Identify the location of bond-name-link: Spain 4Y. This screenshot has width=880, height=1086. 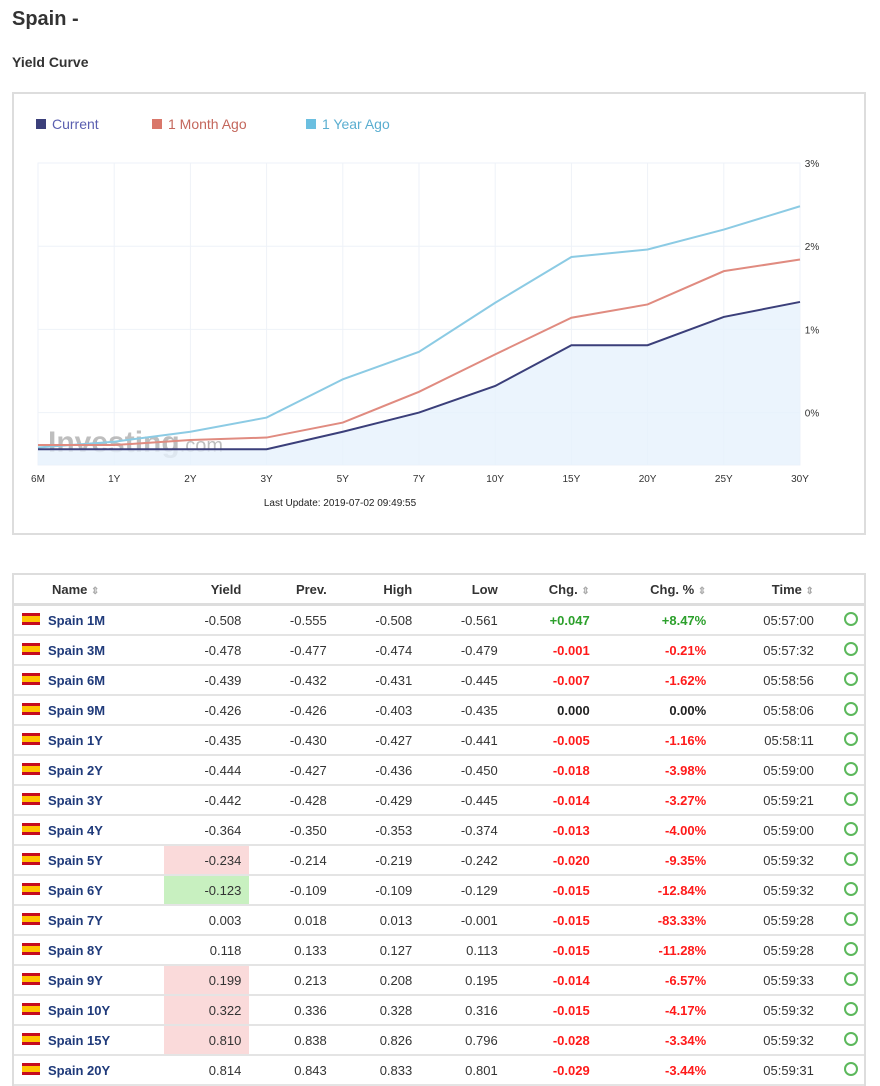
(104, 830).